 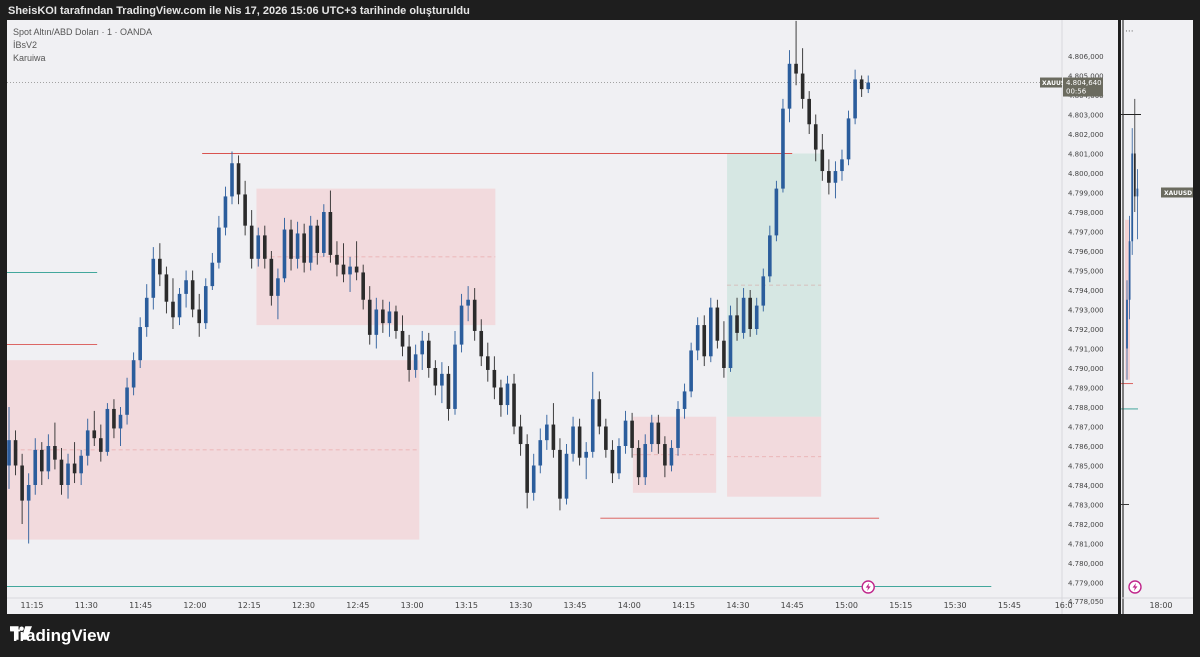 I want to click on price-tick-label: 4.785,000, so click(x=1086, y=467).